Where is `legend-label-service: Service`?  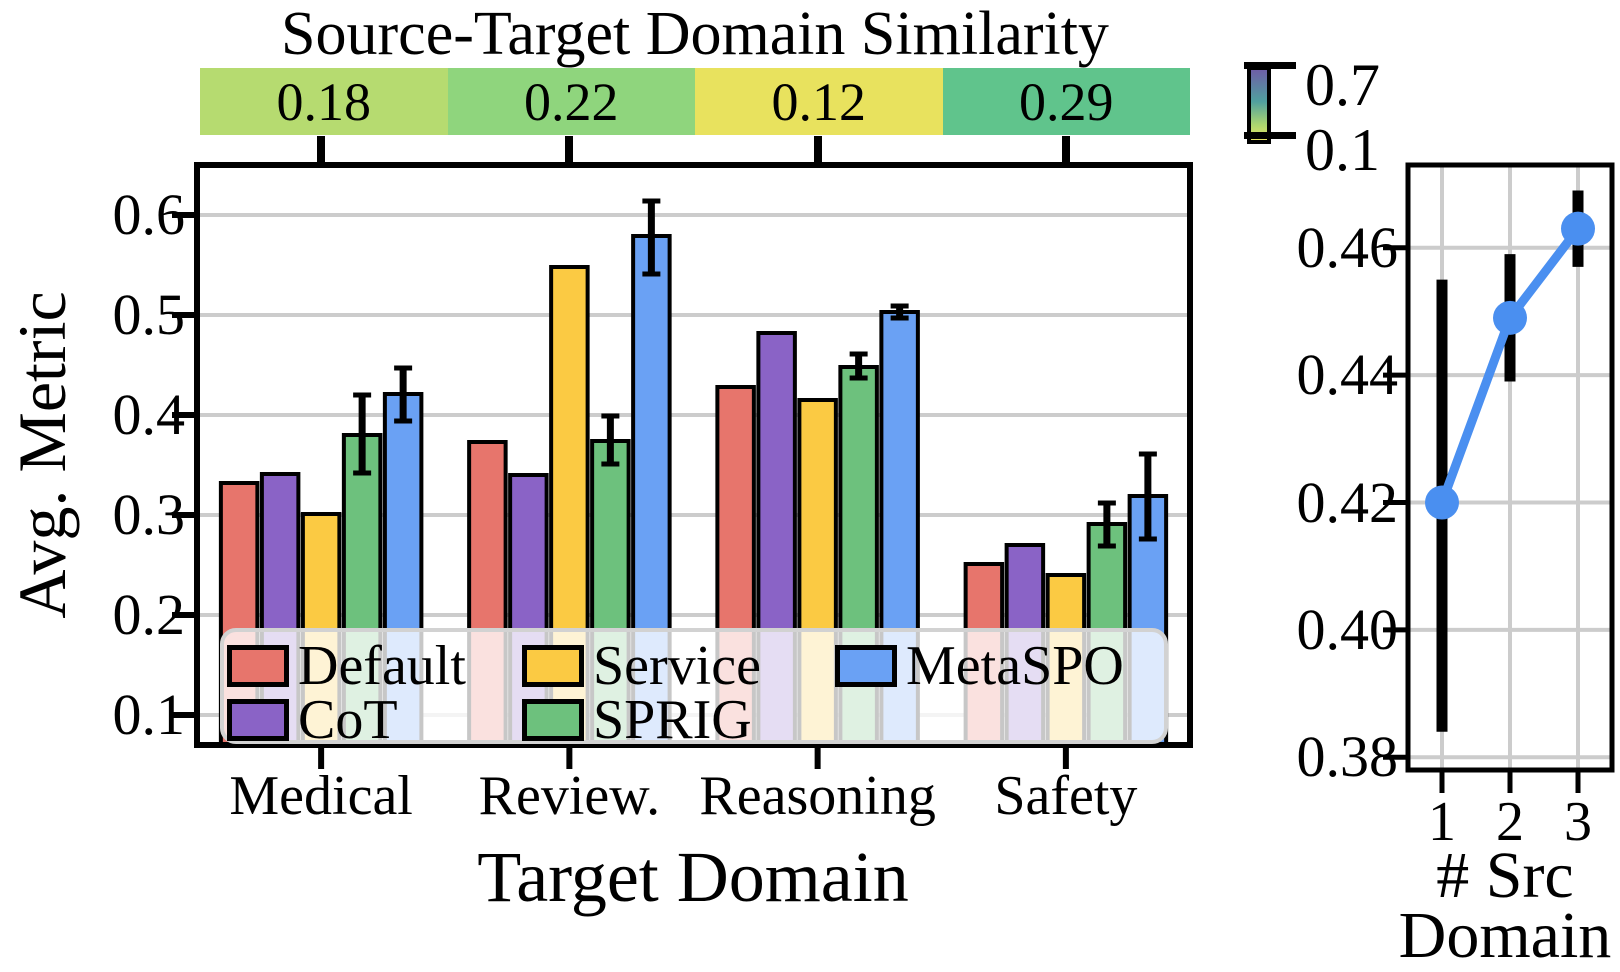 legend-label-service: Service is located at coordinates (677, 666).